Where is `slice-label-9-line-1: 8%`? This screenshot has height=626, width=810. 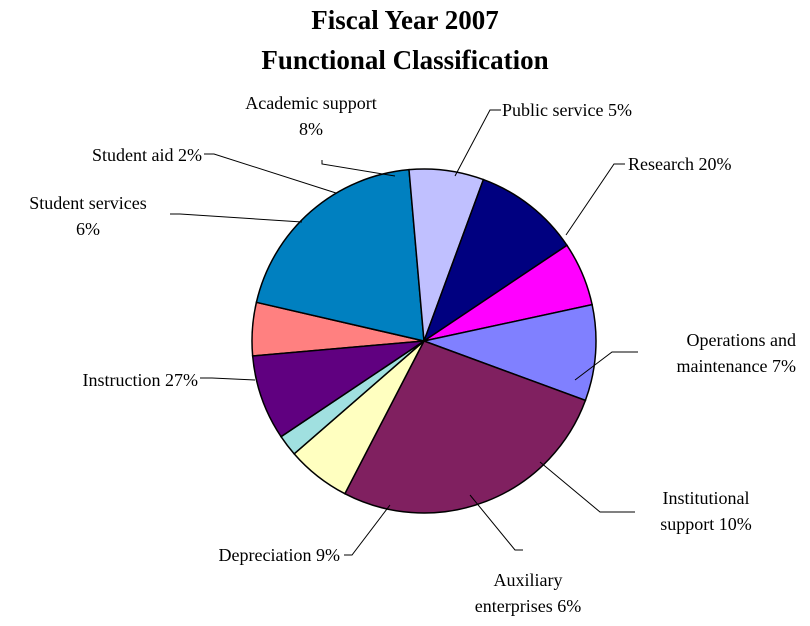 slice-label-9-line-1: 8% is located at coordinates (311, 129).